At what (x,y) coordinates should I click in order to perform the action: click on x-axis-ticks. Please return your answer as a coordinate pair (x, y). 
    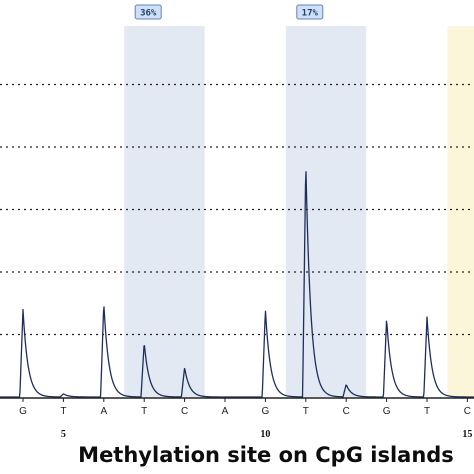
    Looking at the image, I should click on (245, 400).